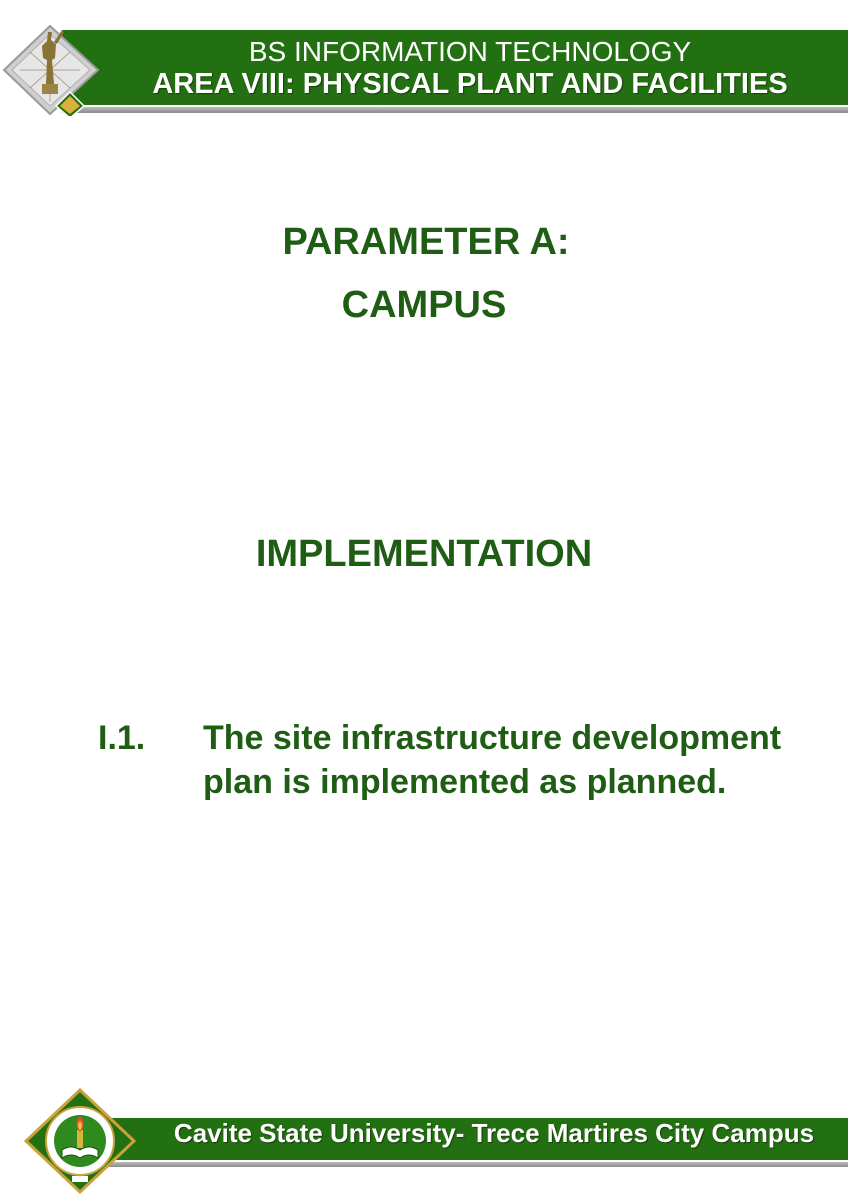 The height and width of the screenshot is (1200, 848). I want to click on implementation-heading: IMPLEMENTATION, so click(424, 554).